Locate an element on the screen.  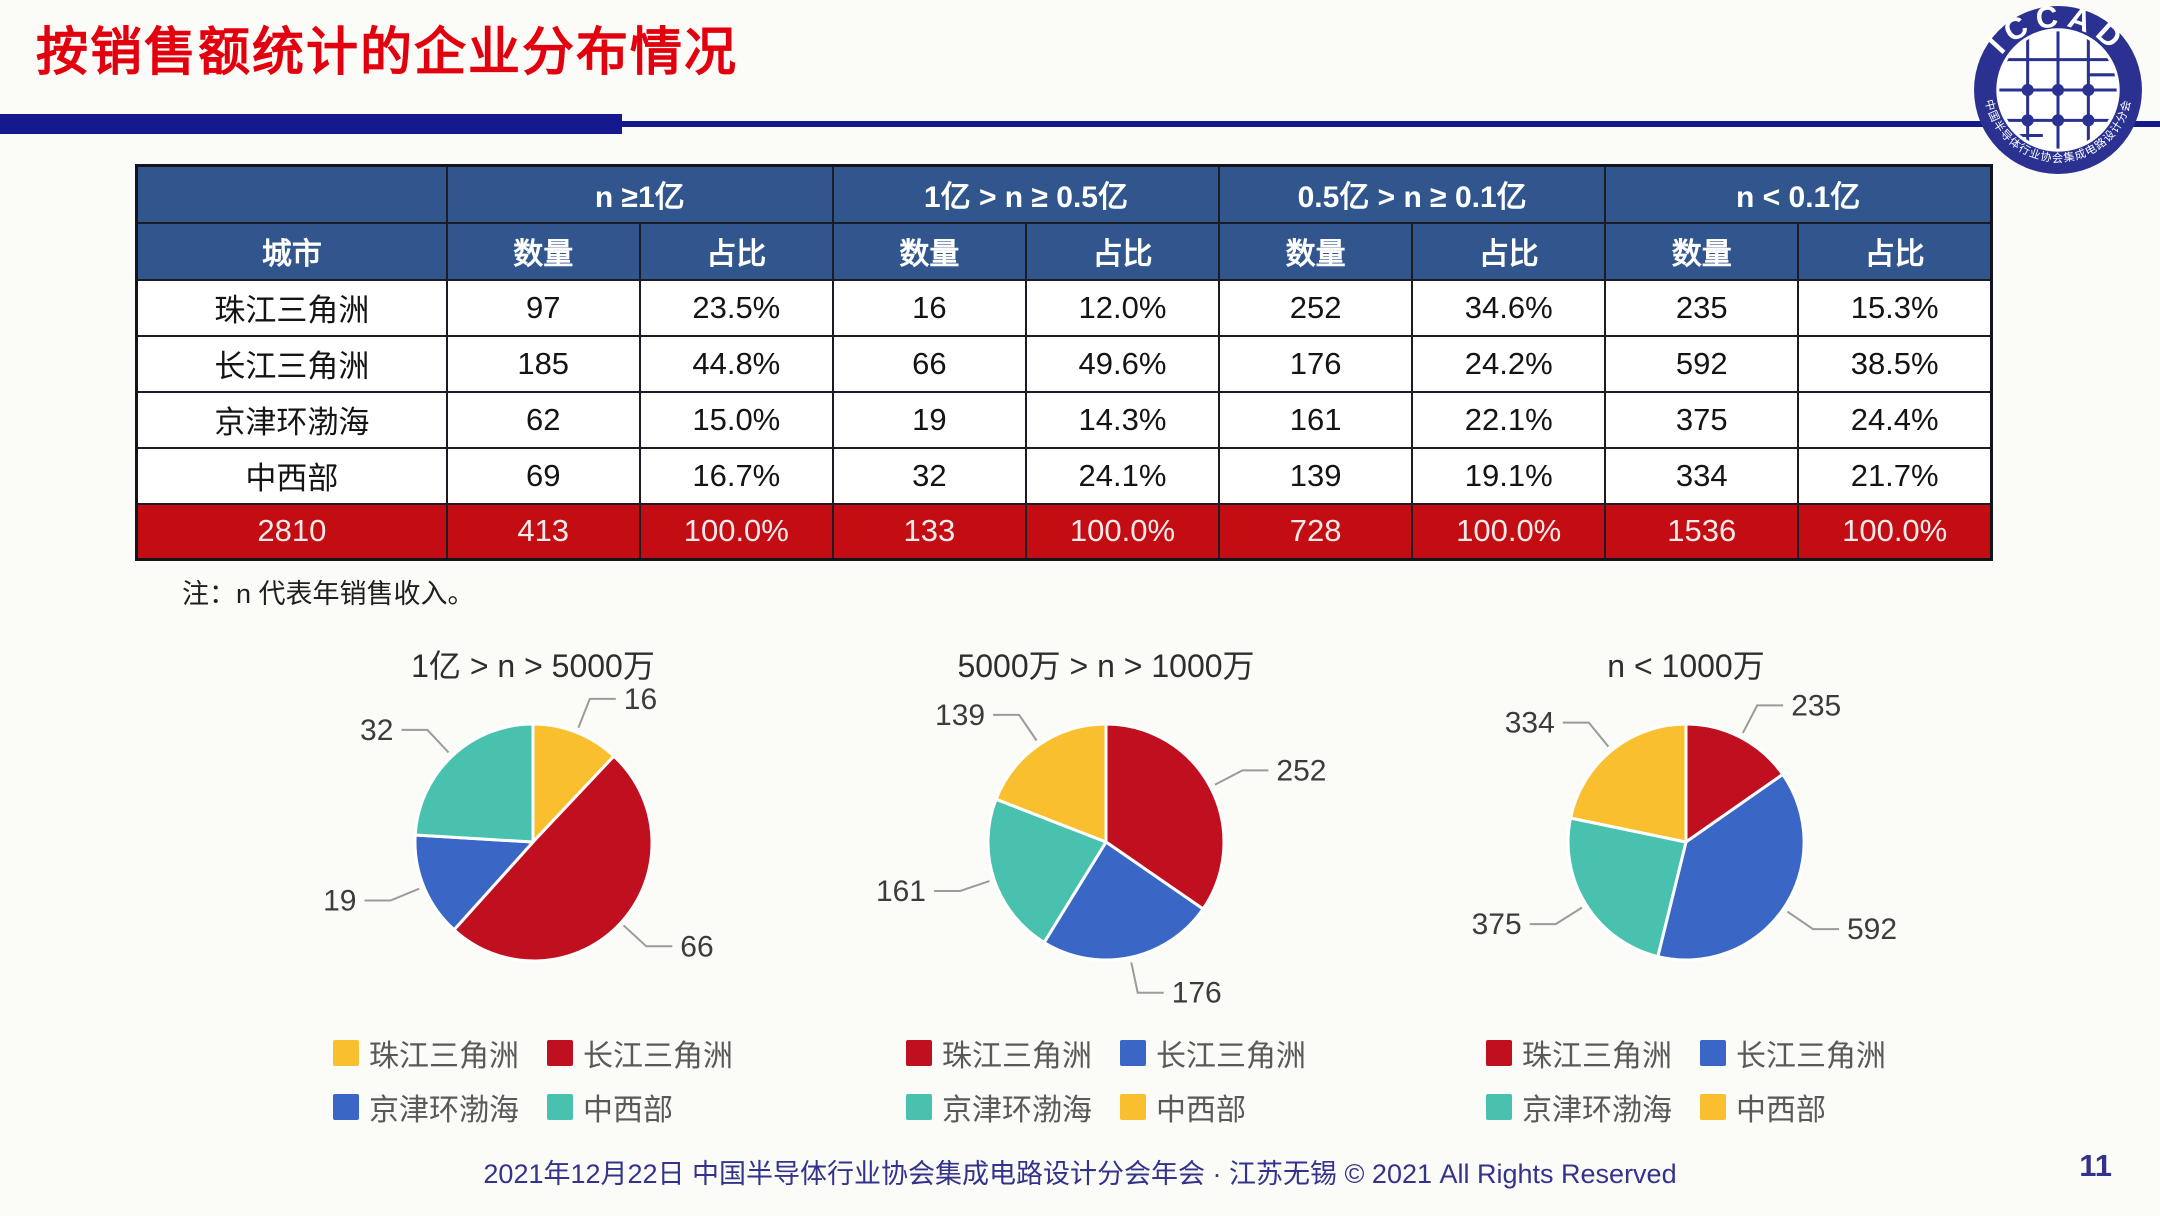
table-cell-r0c7: 15.3% is located at coordinates (1895, 307).